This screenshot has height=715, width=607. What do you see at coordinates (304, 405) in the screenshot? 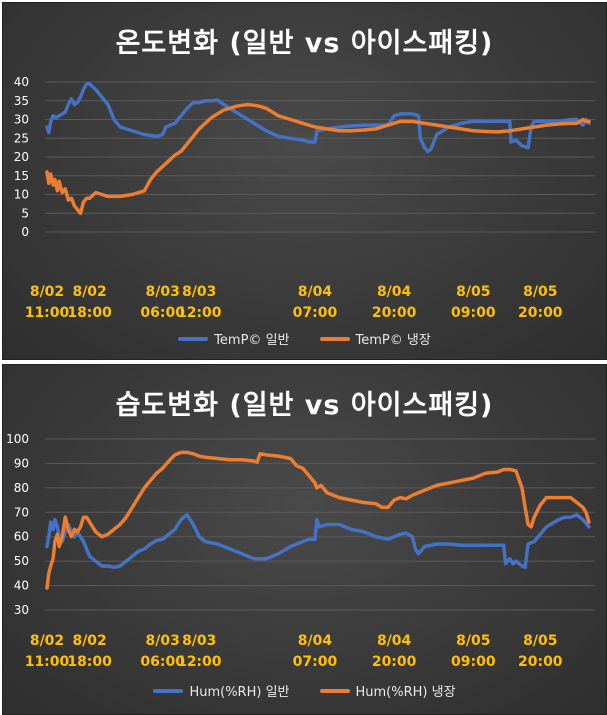
I see `humidity-chart-title: 습도변화 (일반 vs 아이스패킹)` at bounding box center [304, 405].